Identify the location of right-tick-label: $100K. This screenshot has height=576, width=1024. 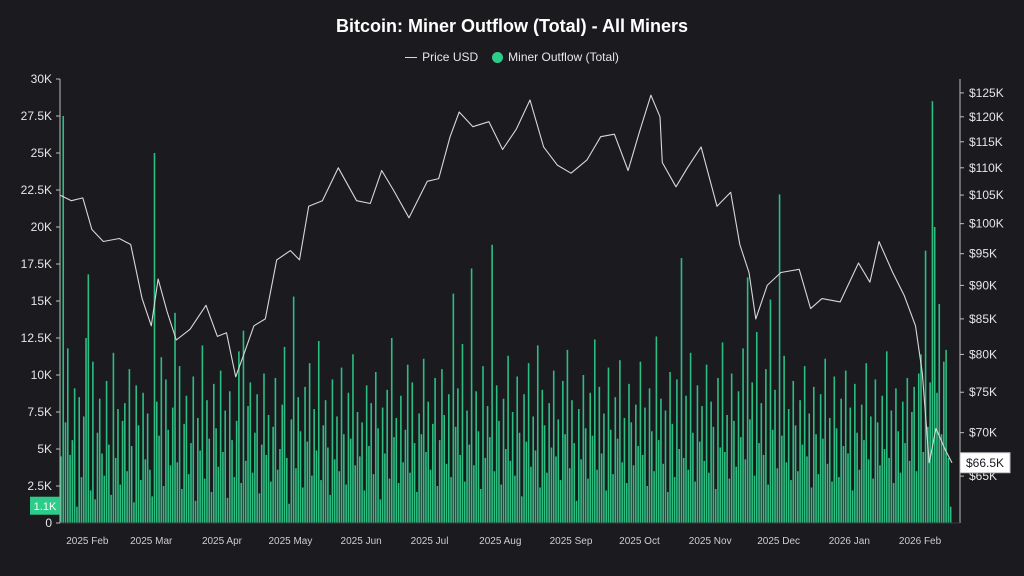
(986, 224).